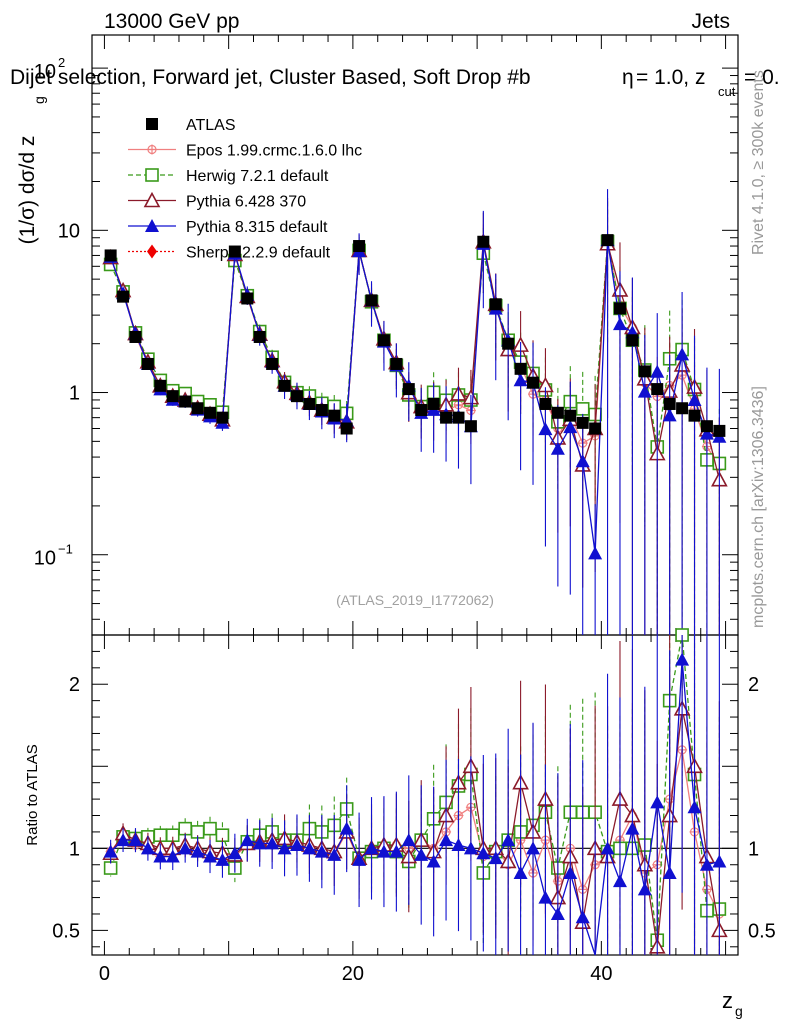 The image size is (786, 1024). What do you see at coordinates (74, 685) in the screenshot?
I see `ratio-y-tick-label: 2` at bounding box center [74, 685].